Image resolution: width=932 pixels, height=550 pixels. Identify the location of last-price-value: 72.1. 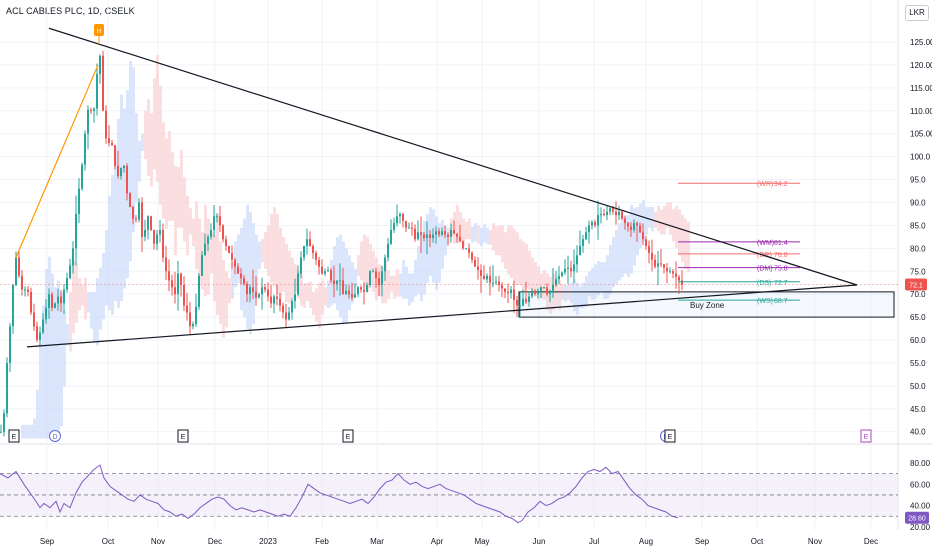
(916, 286).